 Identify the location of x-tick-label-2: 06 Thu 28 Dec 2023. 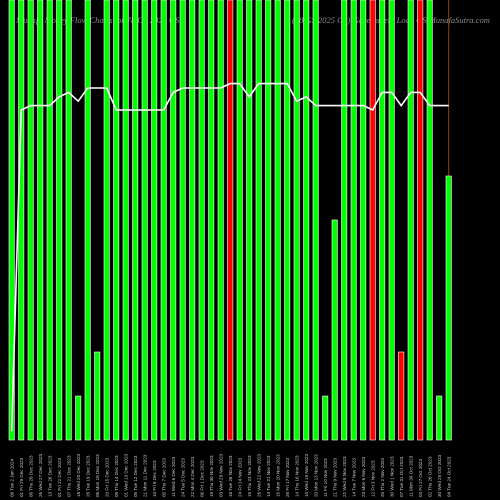
(31, 476).